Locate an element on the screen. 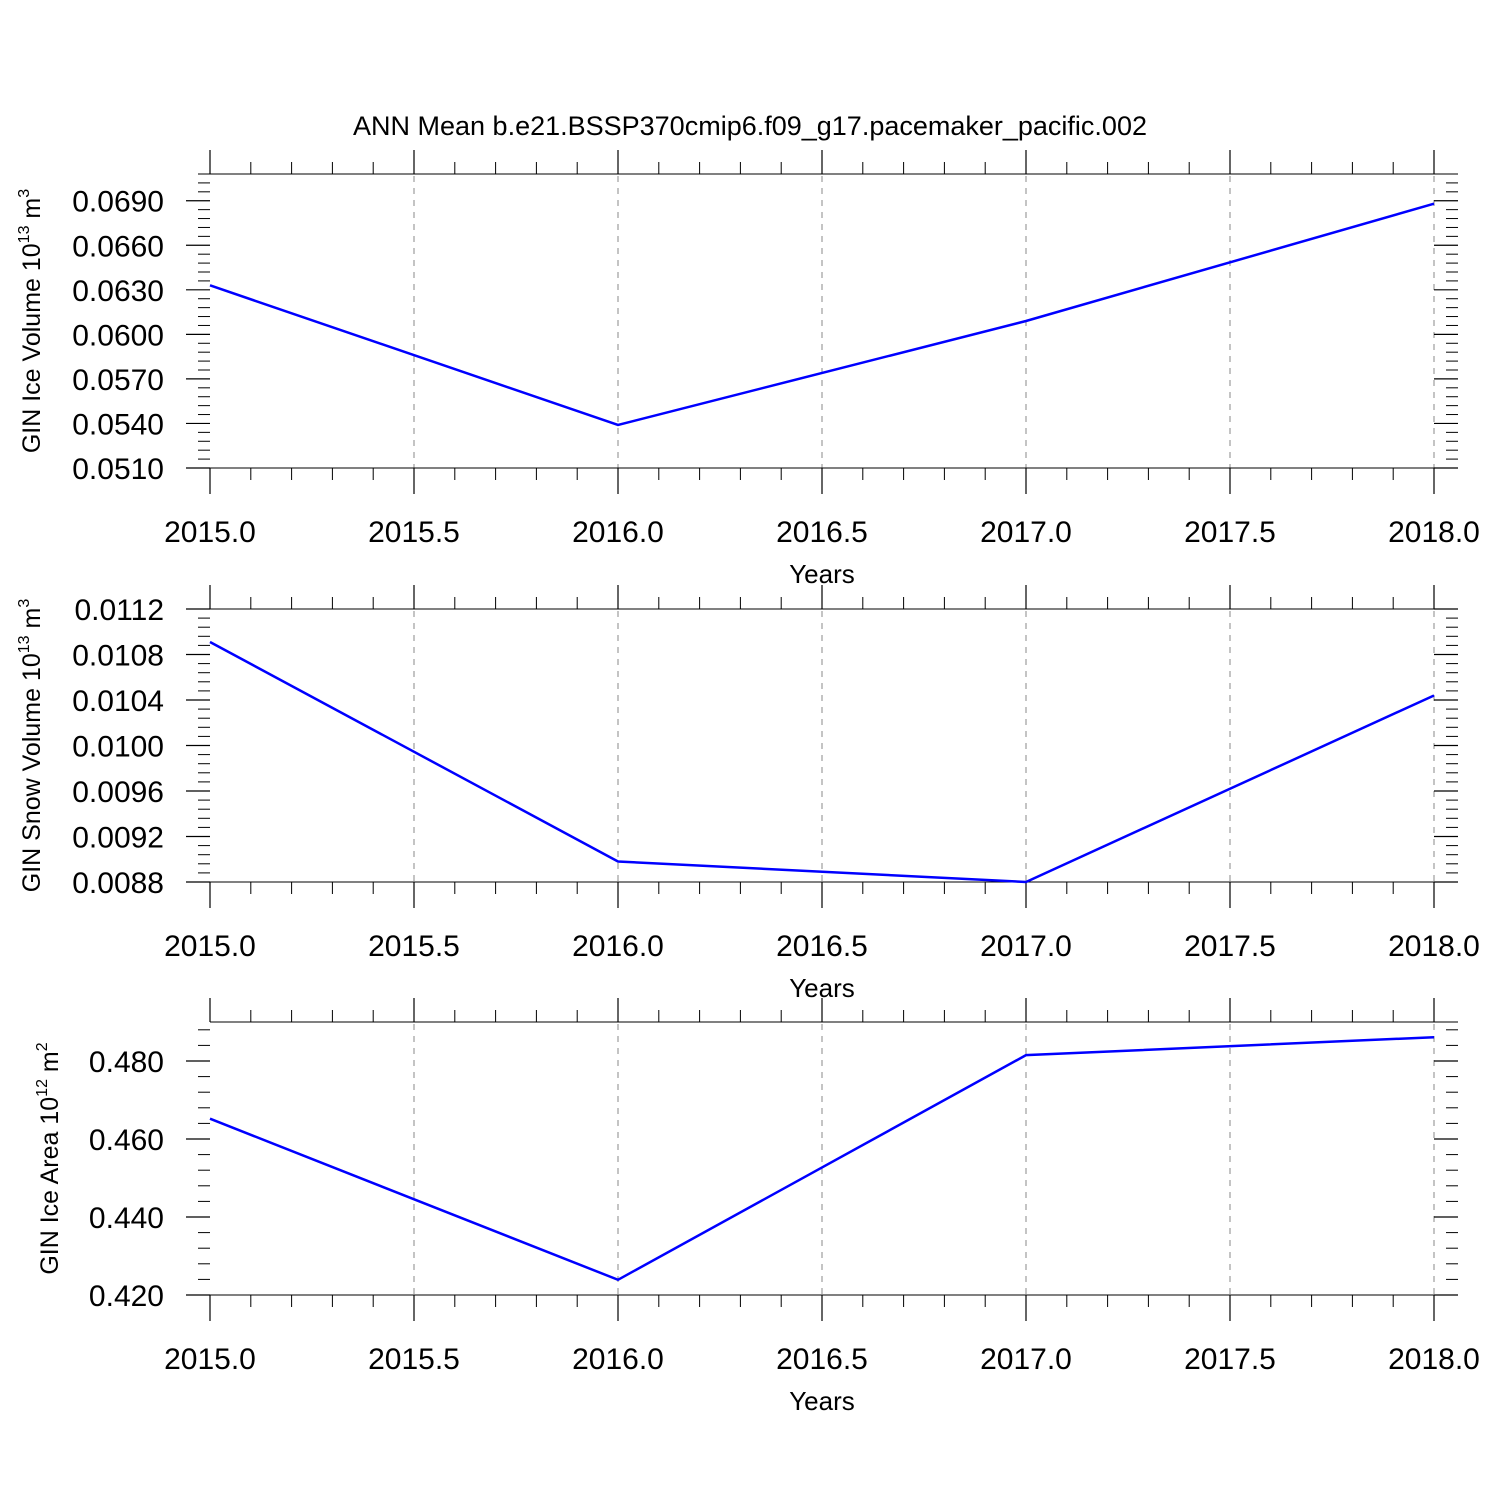  y-tick-label: 0.0630 is located at coordinates (118, 291).